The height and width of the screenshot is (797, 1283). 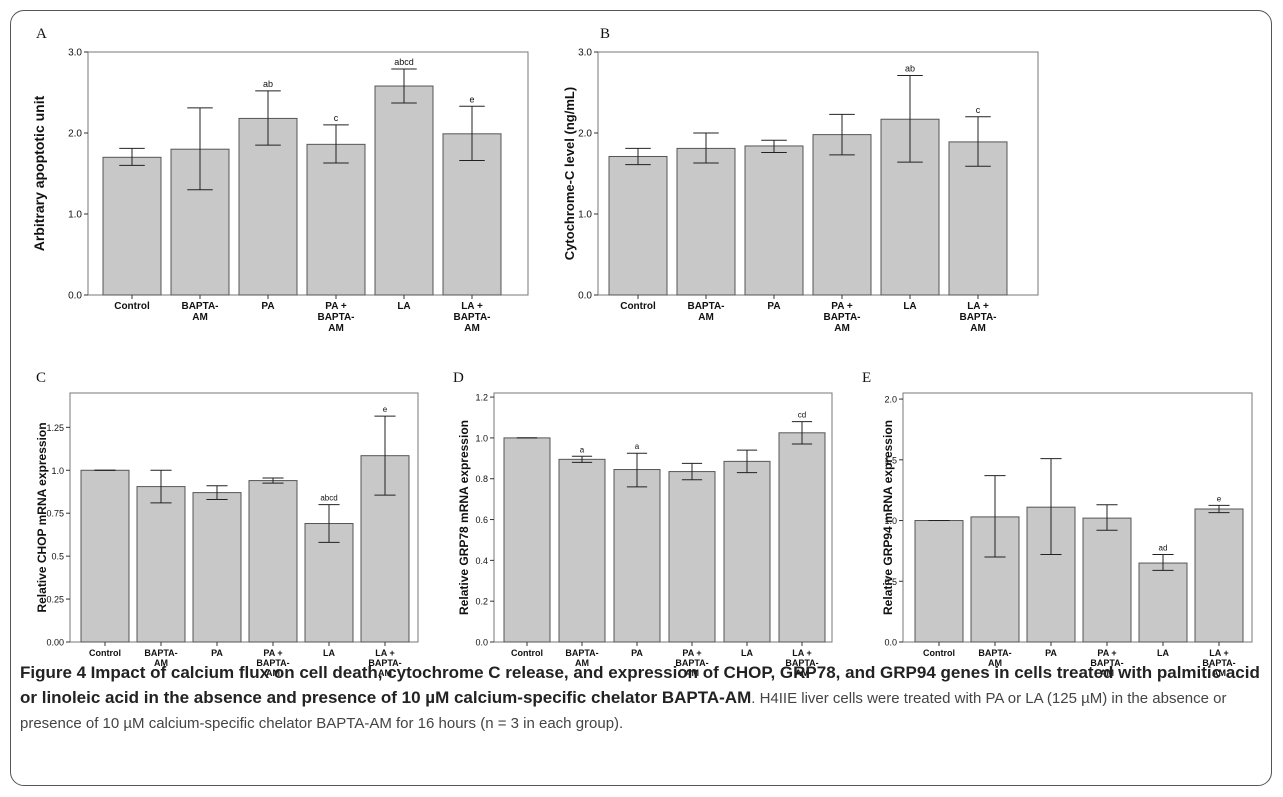 What do you see at coordinates (605, 34) in the screenshot?
I see `panel-letter-b: B` at bounding box center [605, 34].